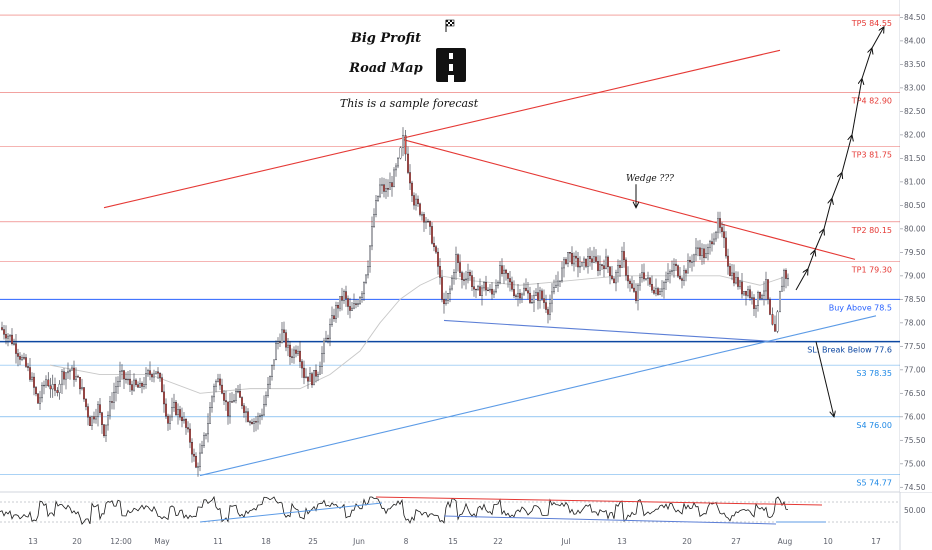 The height and width of the screenshot is (550, 932). What do you see at coordinates (915, 463) in the screenshot?
I see `y-tick-label: 75.00` at bounding box center [915, 463].